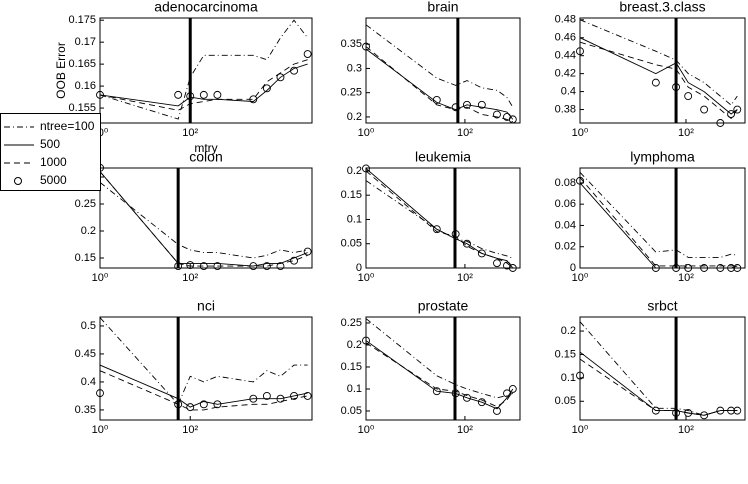 The height and width of the screenshot is (484, 748). I want to click on y-tick-label: 0.16, so click(85, 86).